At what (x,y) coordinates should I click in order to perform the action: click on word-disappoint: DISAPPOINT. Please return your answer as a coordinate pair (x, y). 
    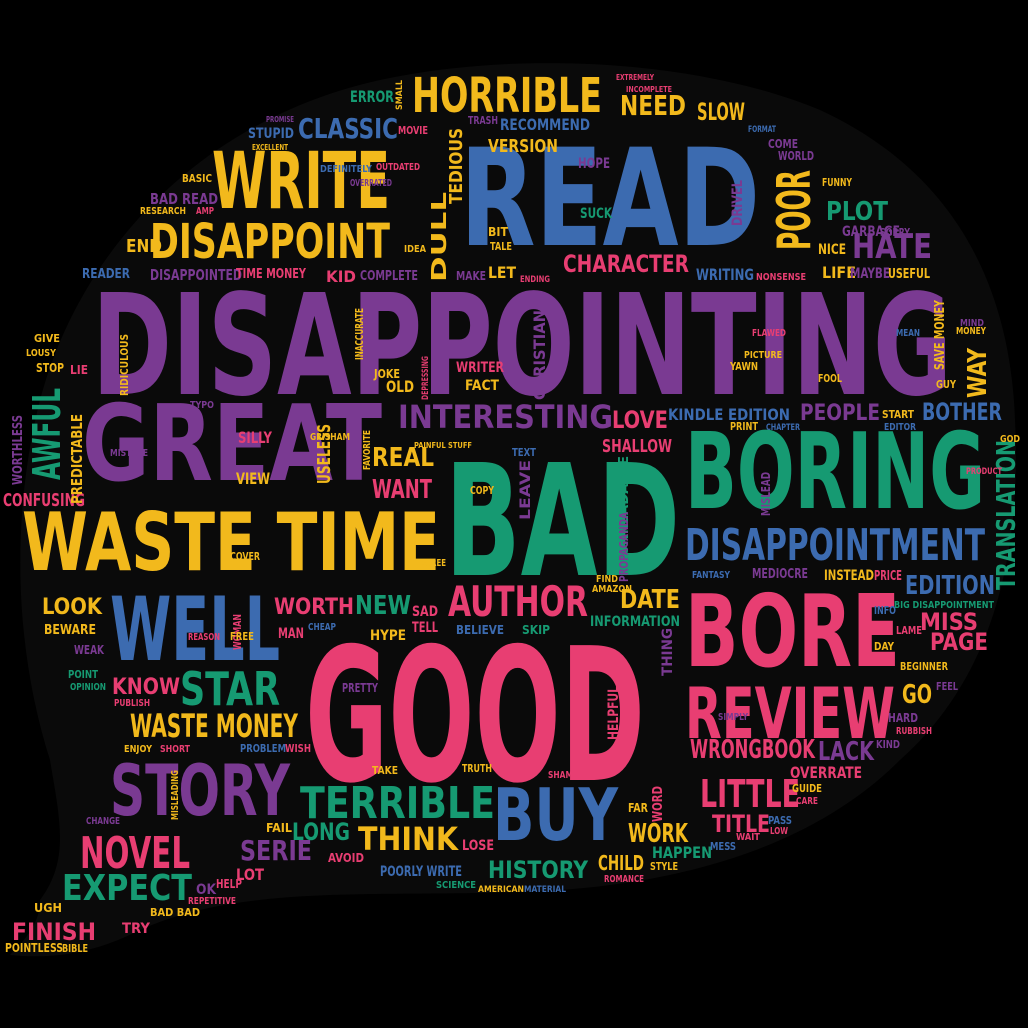
    Looking at the image, I should click on (270, 242).